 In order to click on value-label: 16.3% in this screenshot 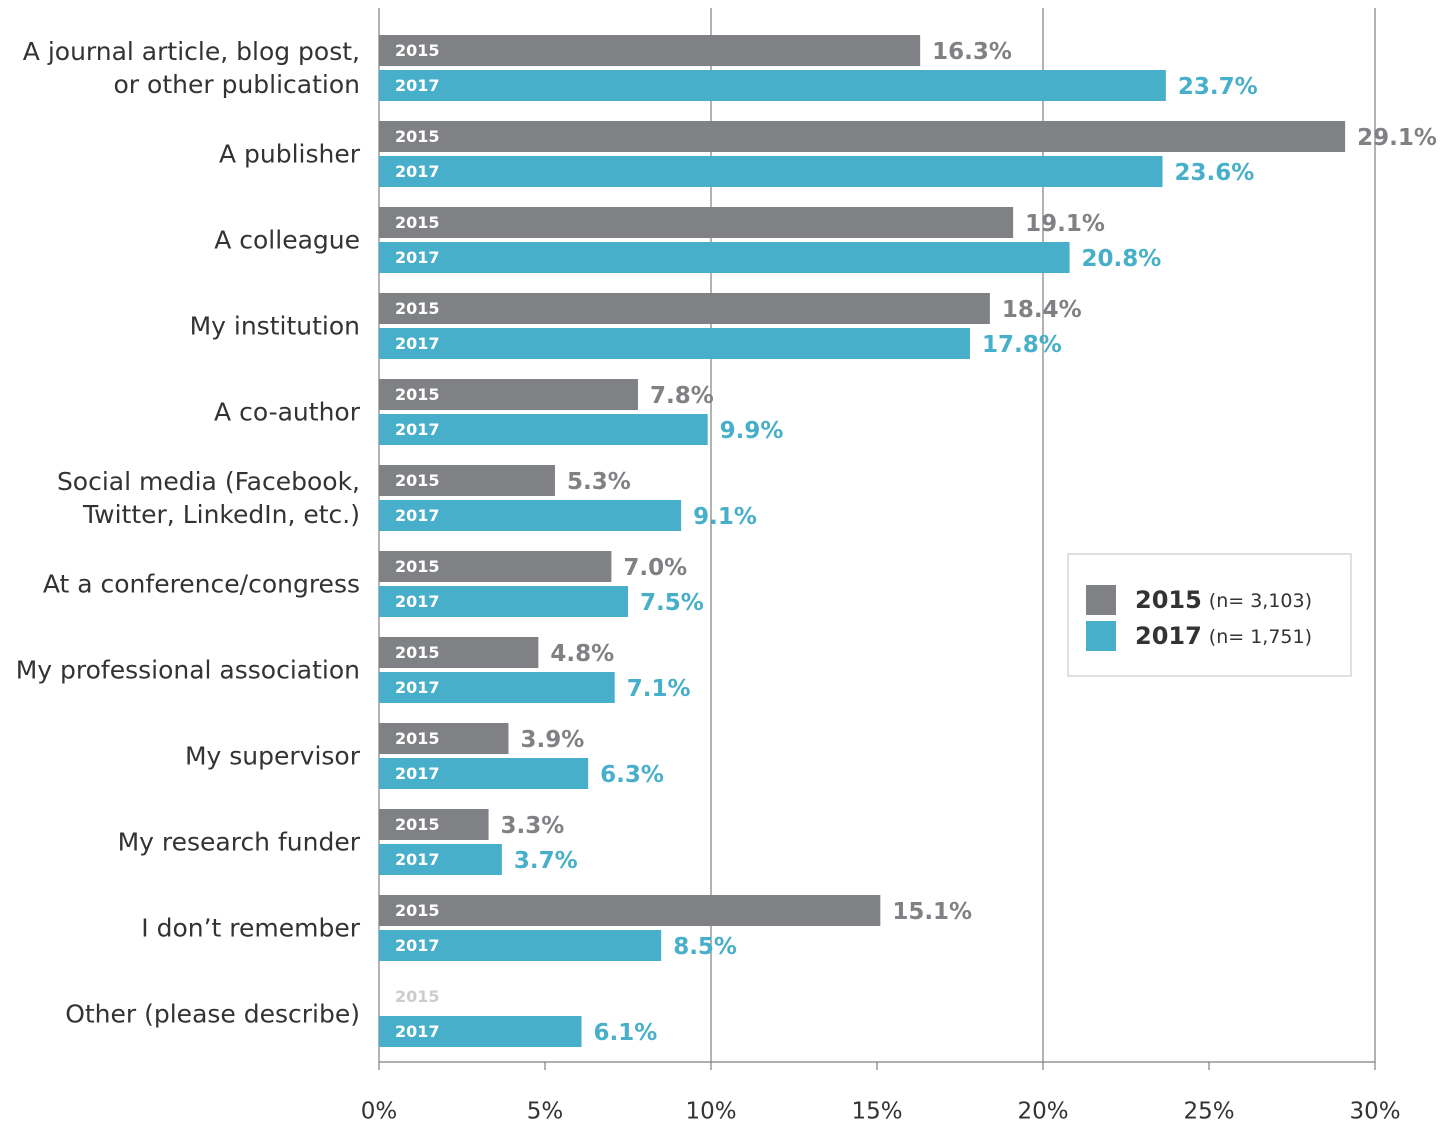, I will do `click(972, 52)`.